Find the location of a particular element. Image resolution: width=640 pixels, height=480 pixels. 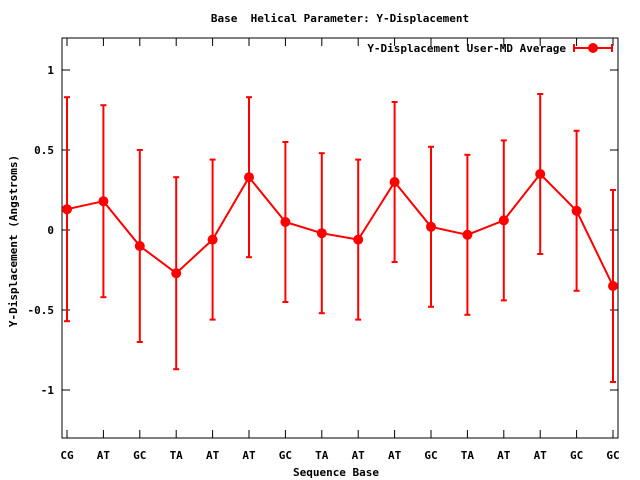

x-axis-label: Sequence Base is located at coordinates (336, 472).